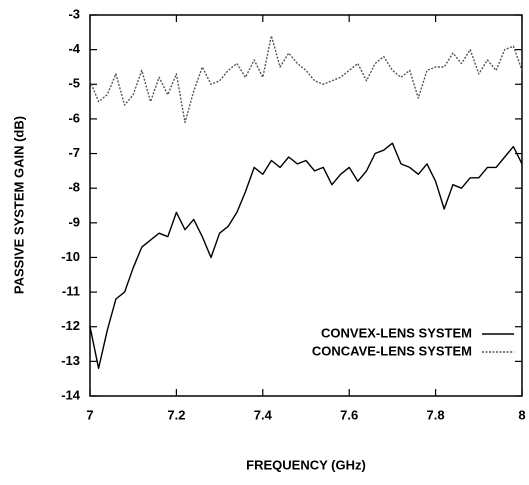 The height and width of the screenshot is (485, 529). I want to click on y-tick-label: -11, so click(71, 291).